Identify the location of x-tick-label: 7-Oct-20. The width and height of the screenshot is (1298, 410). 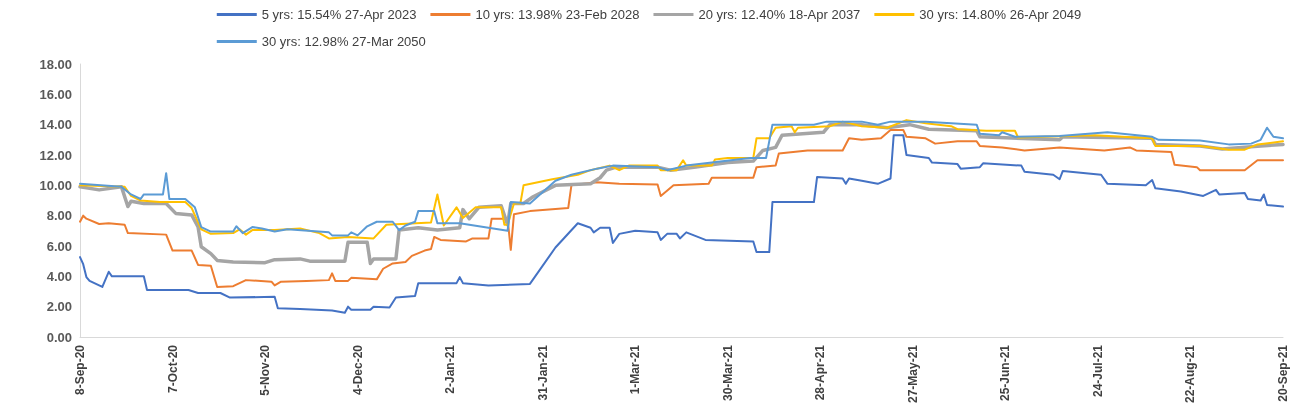
(172, 369).